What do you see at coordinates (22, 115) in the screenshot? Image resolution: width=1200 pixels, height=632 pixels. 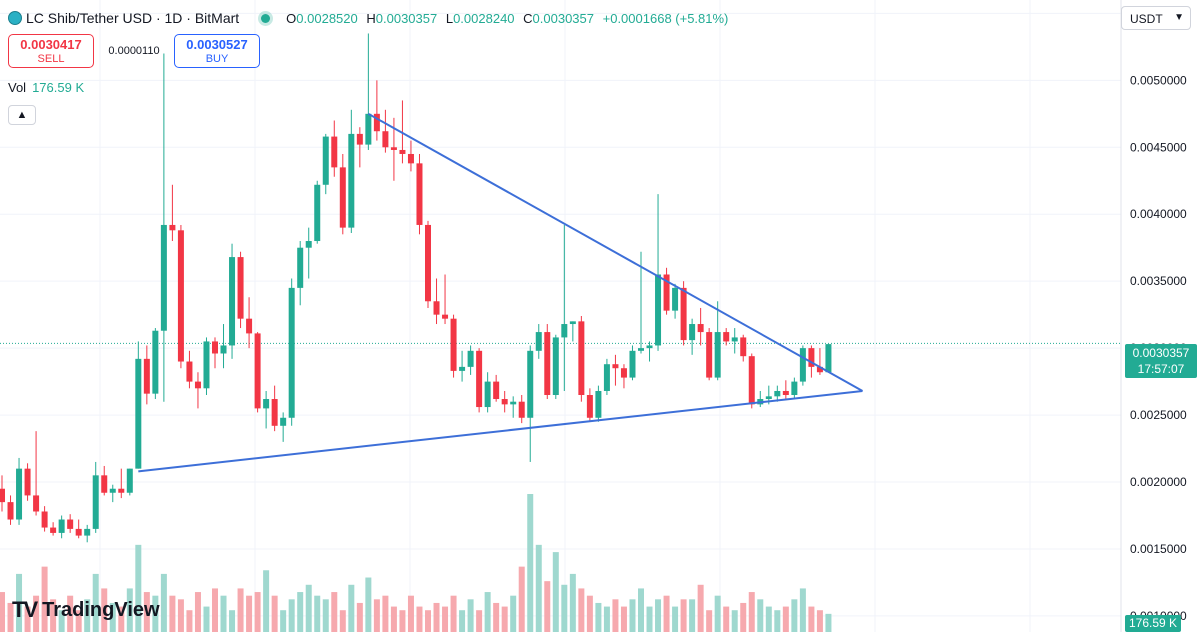 I see `collapse-legend-button: ▲` at bounding box center [22, 115].